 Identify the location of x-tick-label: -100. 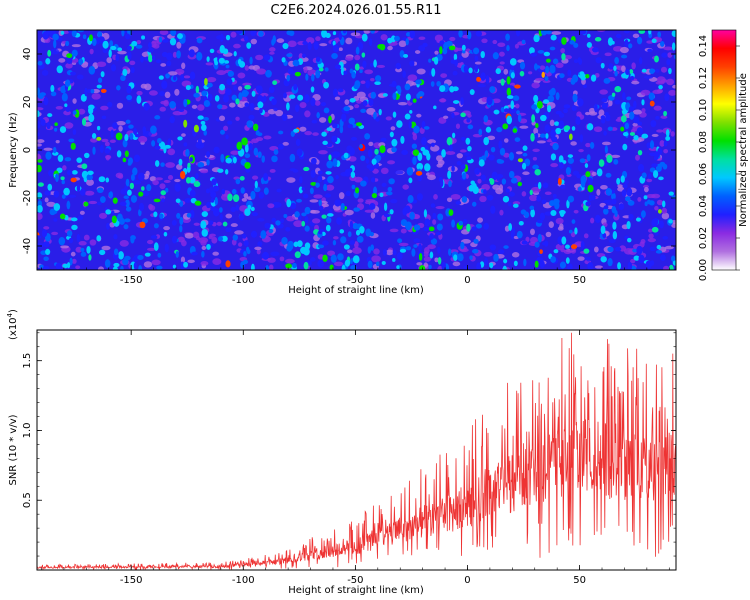
(243, 280).